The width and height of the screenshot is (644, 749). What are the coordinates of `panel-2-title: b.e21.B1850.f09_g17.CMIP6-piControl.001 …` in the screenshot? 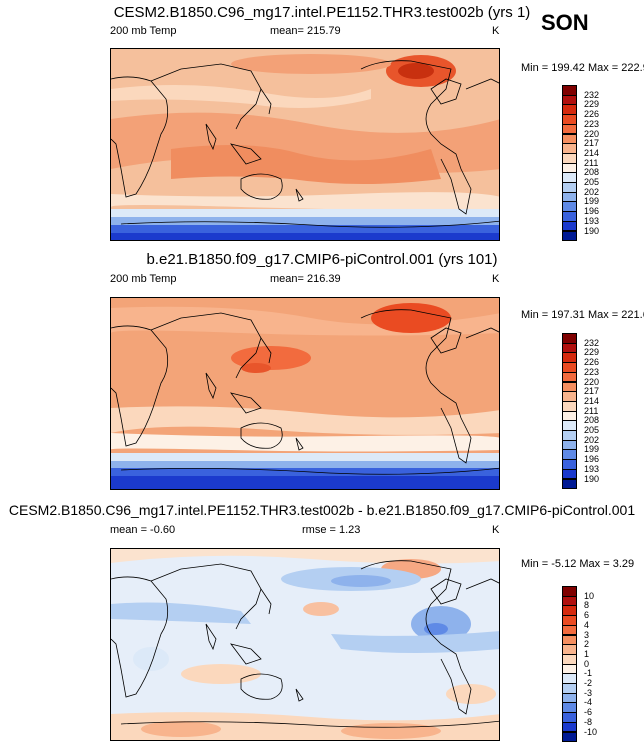 It's located at (322, 259).